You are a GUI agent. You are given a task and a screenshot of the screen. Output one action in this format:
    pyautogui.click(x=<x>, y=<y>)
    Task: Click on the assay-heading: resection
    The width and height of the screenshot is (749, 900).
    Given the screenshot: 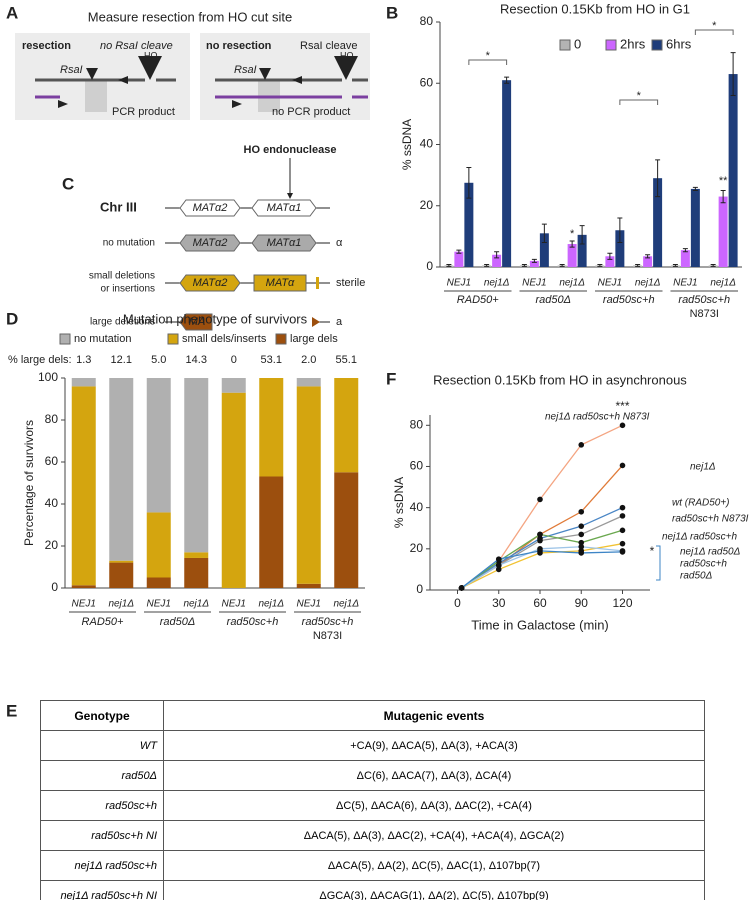 What is the action you would take?
    pyautogui.click(x=46, y=46)
    